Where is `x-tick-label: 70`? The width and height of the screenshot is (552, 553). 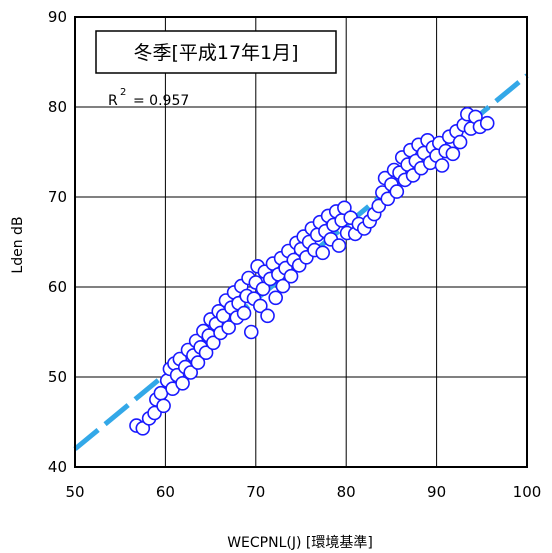 x-tick-label: 70 is located at coordinates (255, 492).